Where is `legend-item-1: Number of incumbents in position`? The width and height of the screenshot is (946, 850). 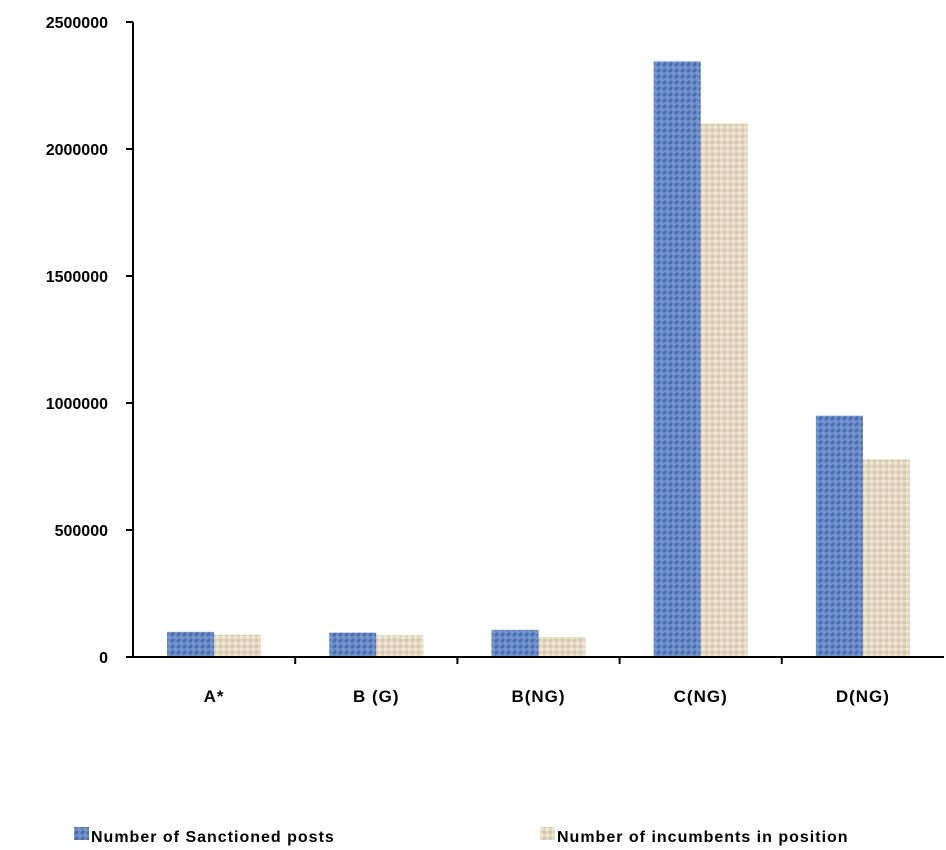
legend-item-1: Number of incumbents in position is located at coordinates (694, 836).